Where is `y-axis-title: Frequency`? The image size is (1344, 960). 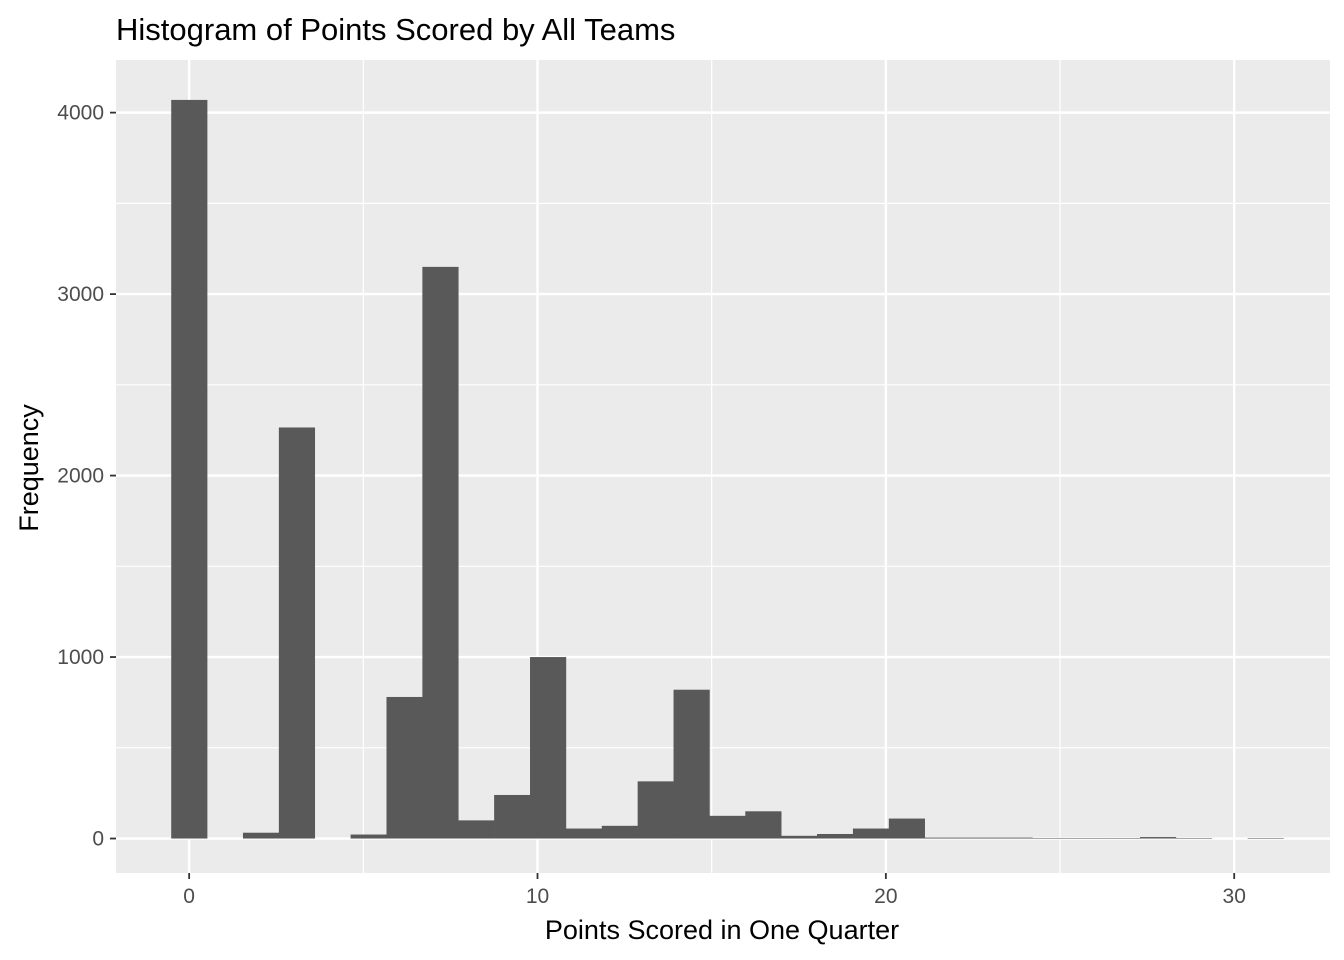
y-axis-title: Frequency is located at coordinates (29, 468).